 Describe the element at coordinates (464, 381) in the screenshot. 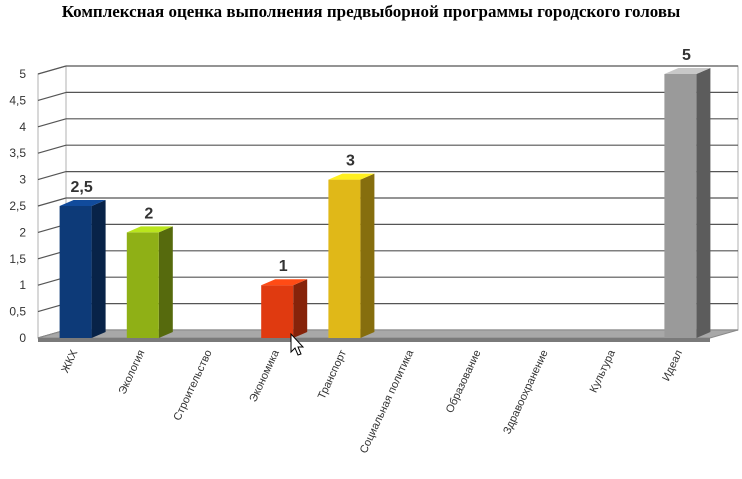

I see `x-category-label: Образование` at that location.